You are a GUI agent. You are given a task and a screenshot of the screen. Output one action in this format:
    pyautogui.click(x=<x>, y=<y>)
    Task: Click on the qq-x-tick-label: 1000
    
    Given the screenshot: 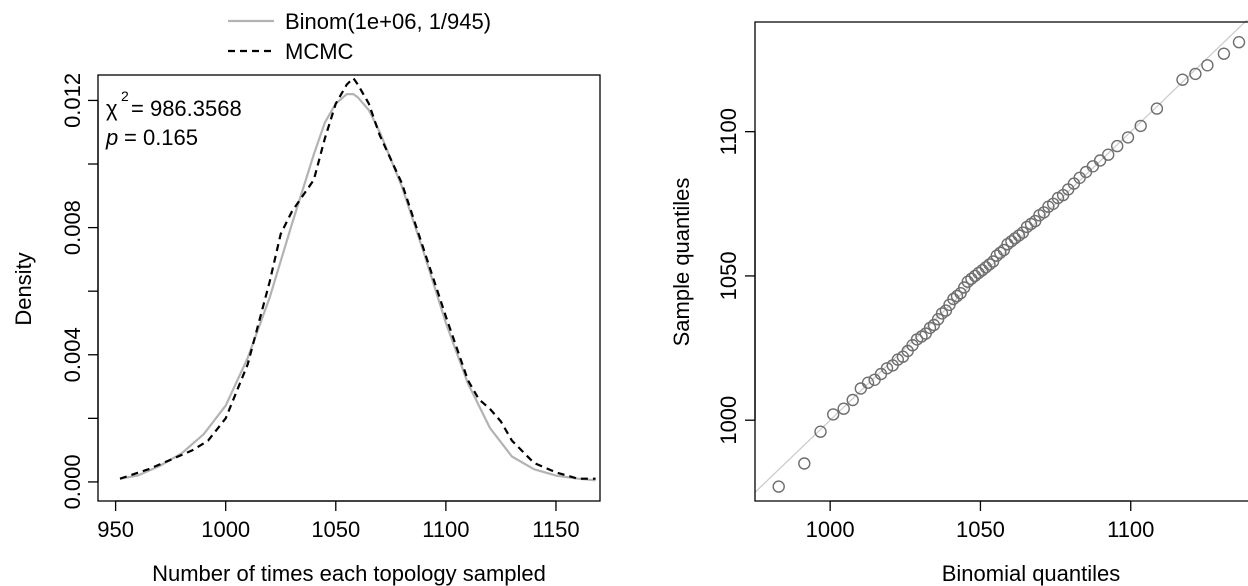 What is the action you would take?
    pyautogui.click(x=830, y=529)
    